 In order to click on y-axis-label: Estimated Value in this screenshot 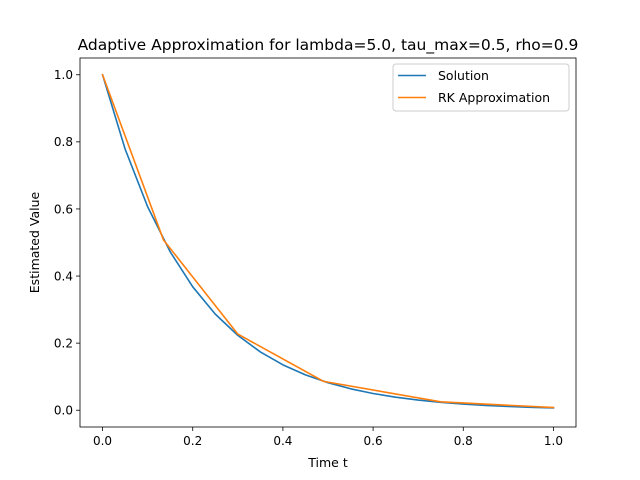, I will do `click(34, 242)`.